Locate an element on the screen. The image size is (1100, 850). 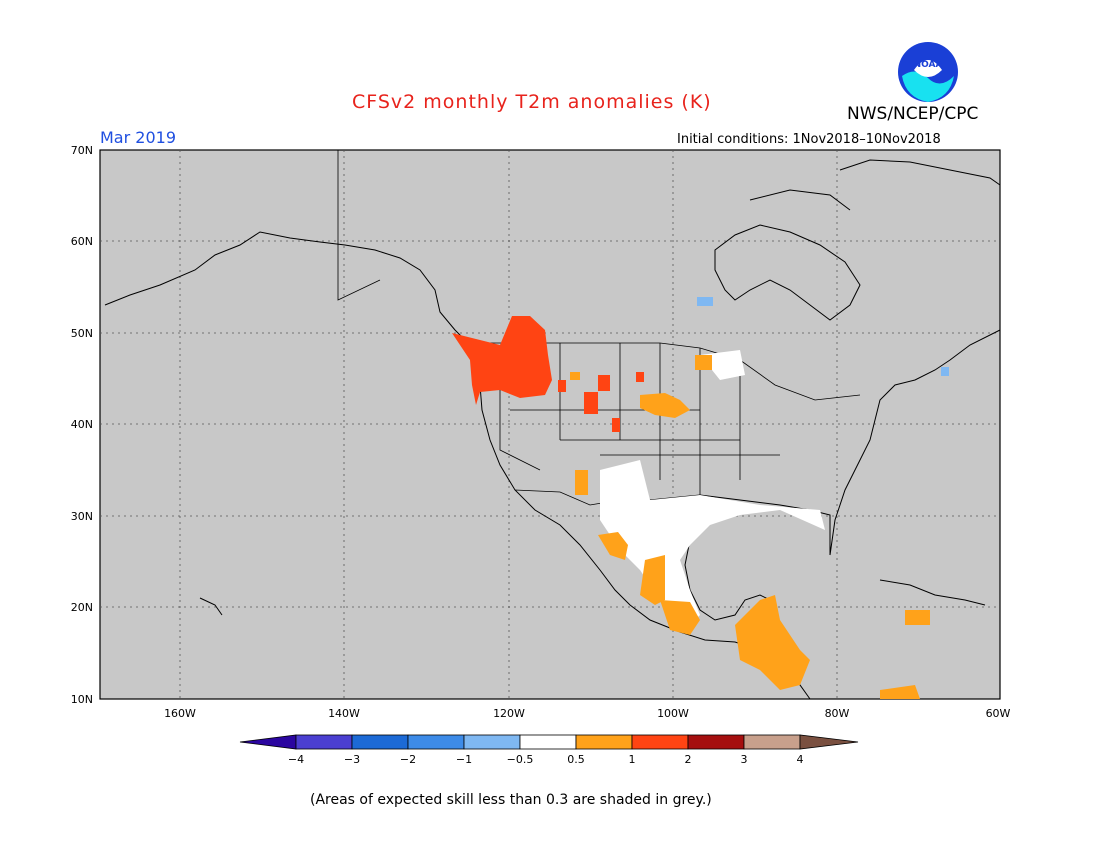
lat-label: 70N is located at coordinates (82, 150).